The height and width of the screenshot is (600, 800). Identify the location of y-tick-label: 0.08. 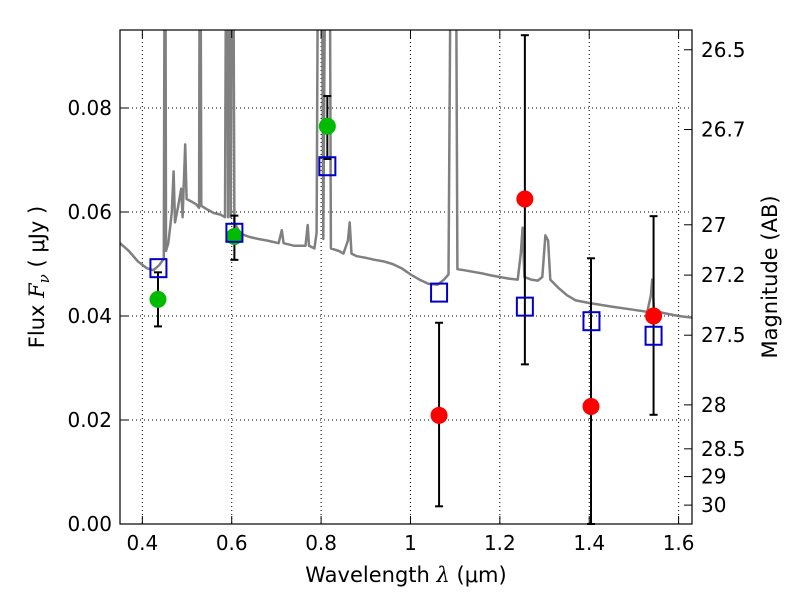
(89, 108).